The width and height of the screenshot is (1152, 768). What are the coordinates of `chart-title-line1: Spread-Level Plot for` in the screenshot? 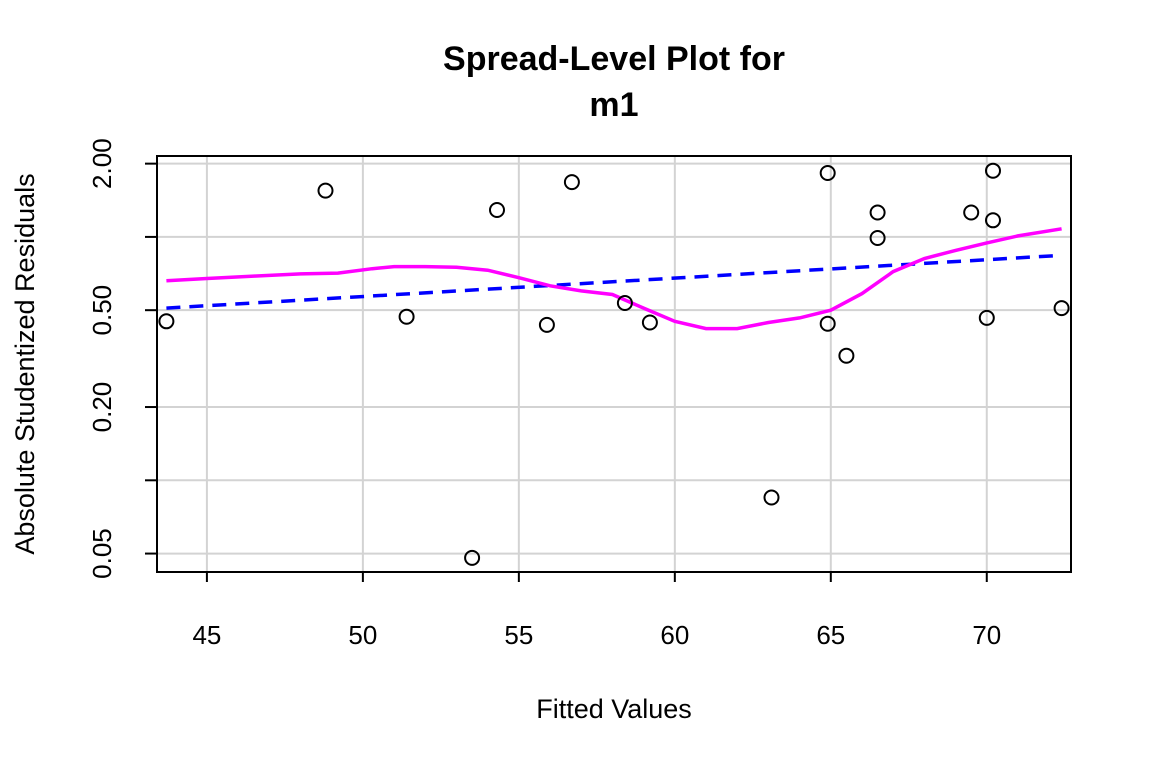 It's located at (614, 59).